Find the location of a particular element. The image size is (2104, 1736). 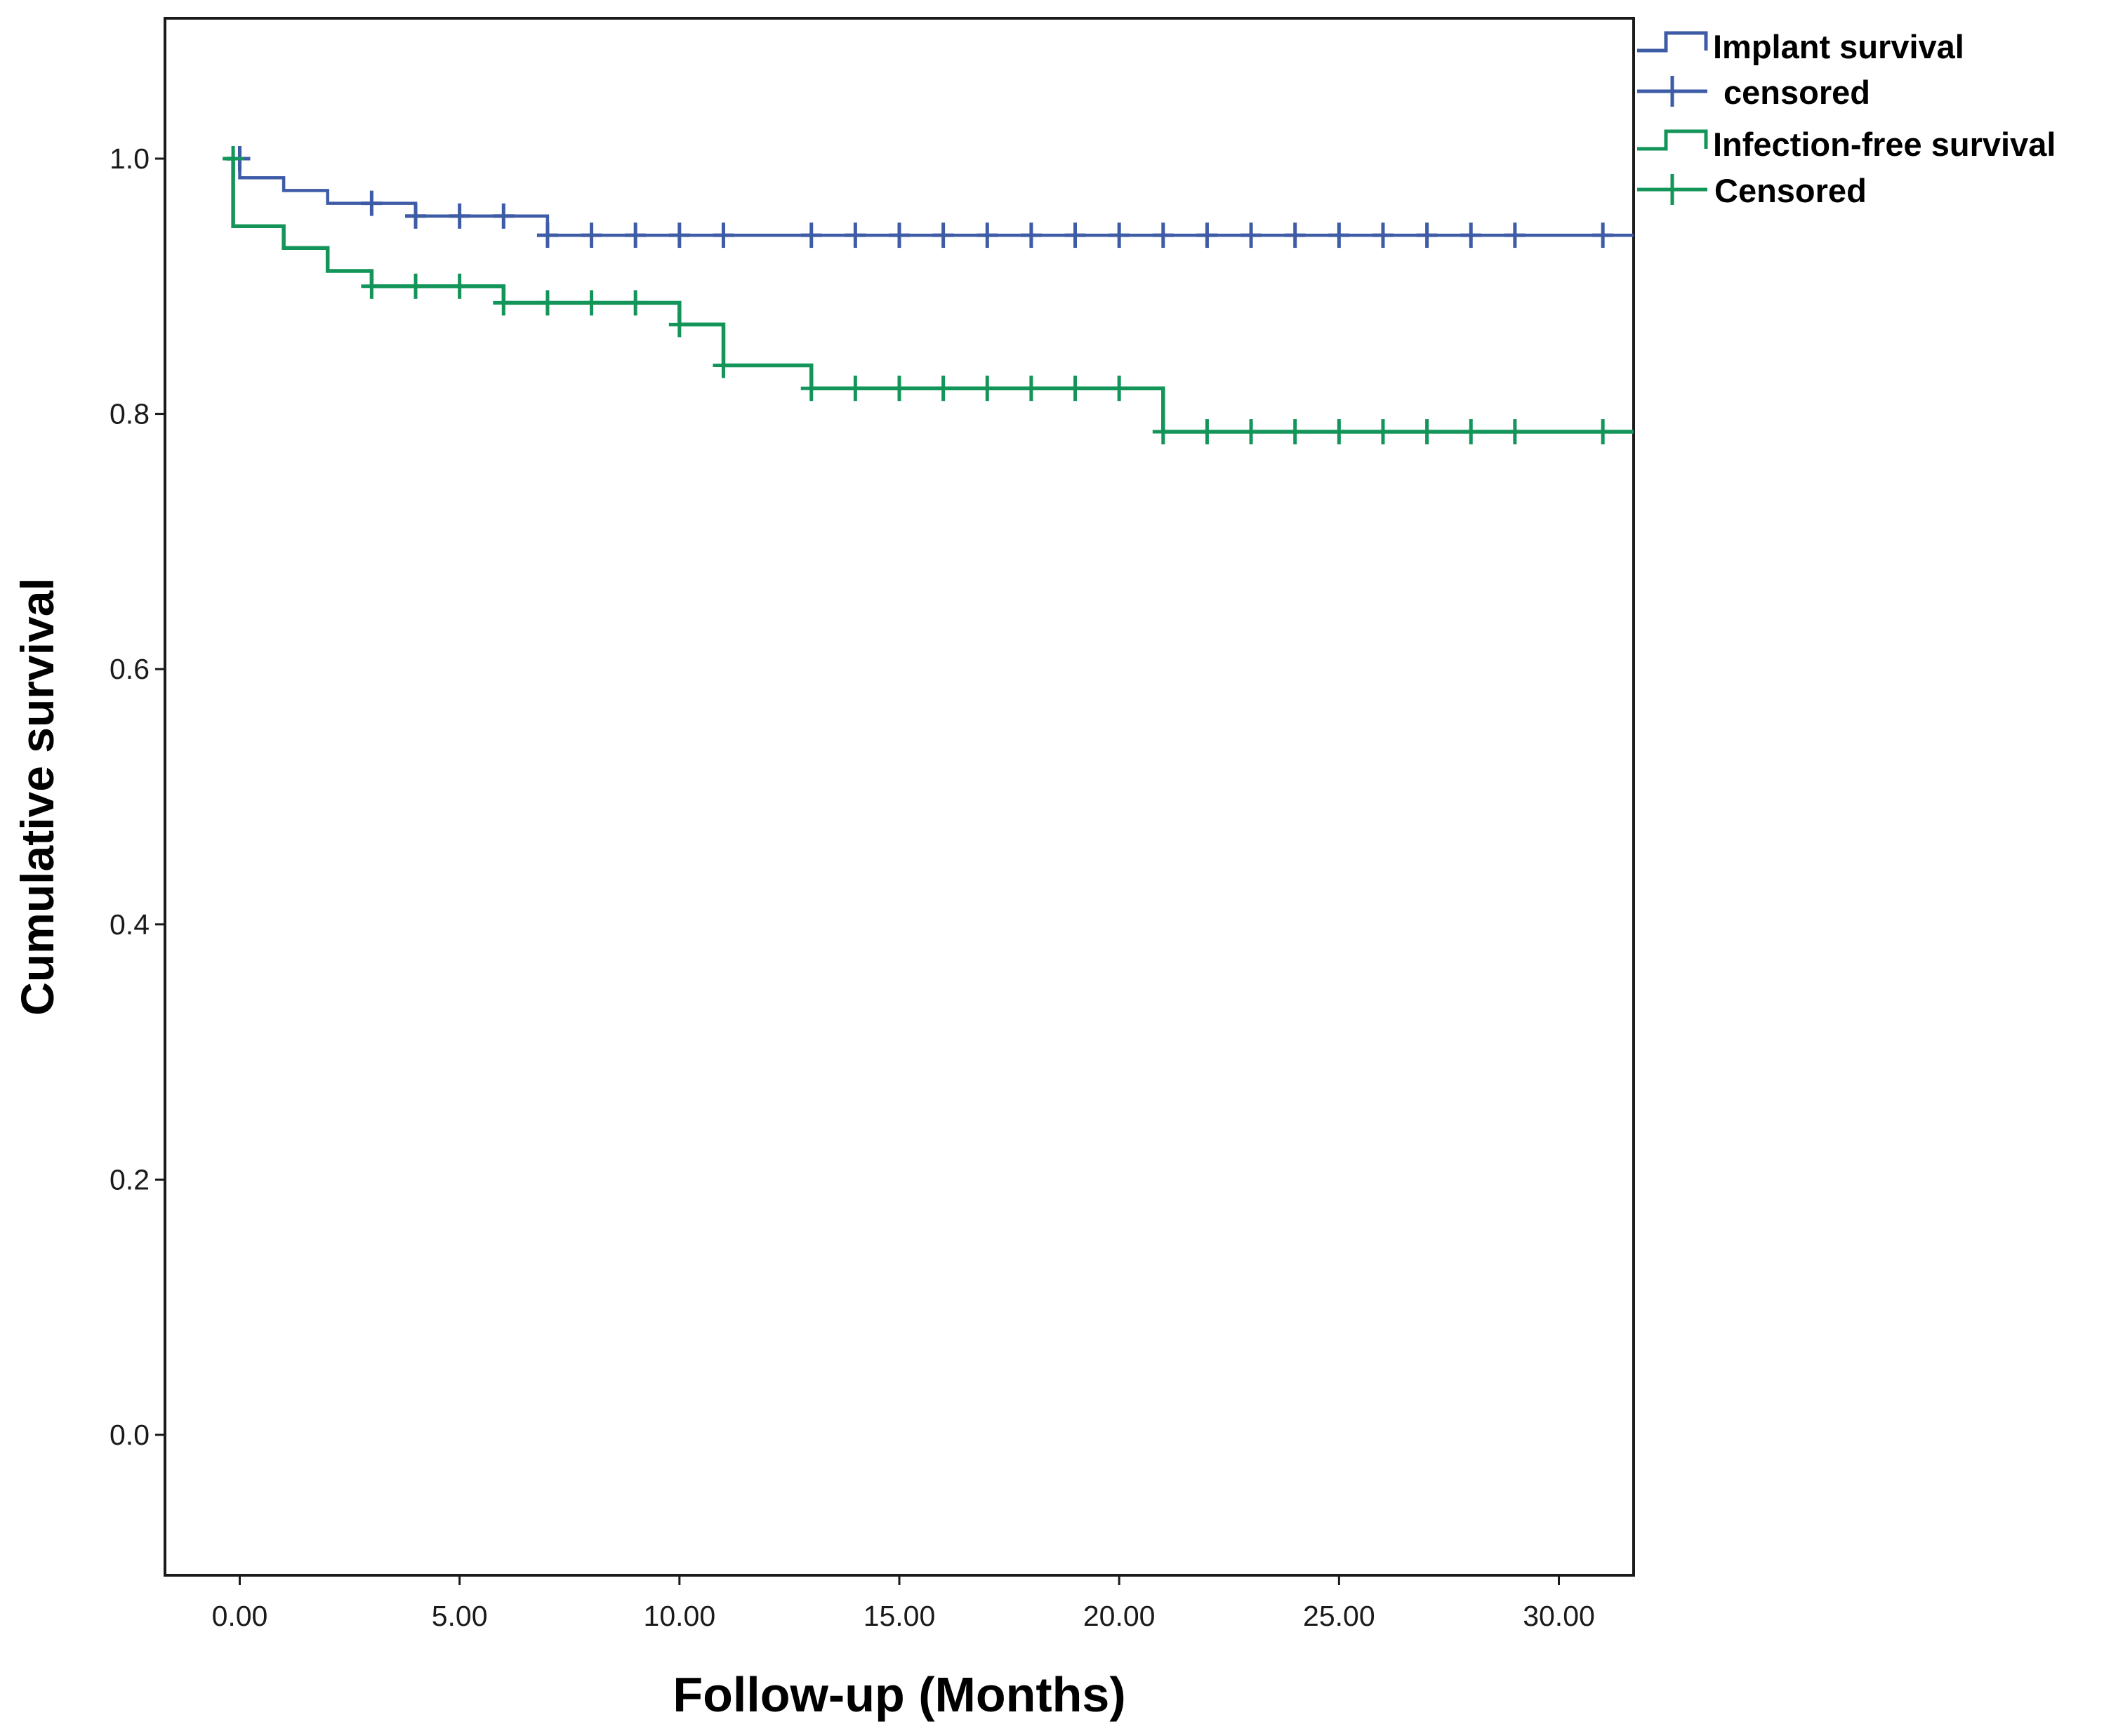

y-axis: 0.0 0.2 0.4 0.6 0.8 1.0 is located at coordinates (138, 797).